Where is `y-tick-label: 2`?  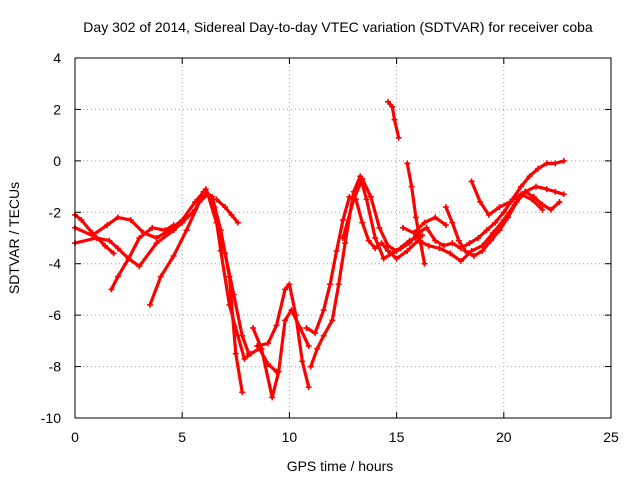
y-tick-label: 2 is located at coordinates (57, 109).